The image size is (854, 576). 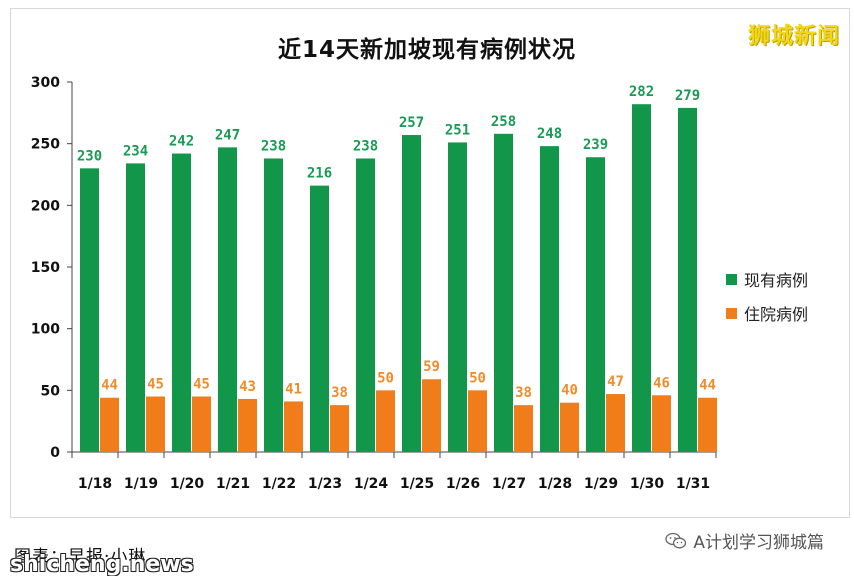 I want to click on data-label-current-cases: 251, so click(x=457, y=130).